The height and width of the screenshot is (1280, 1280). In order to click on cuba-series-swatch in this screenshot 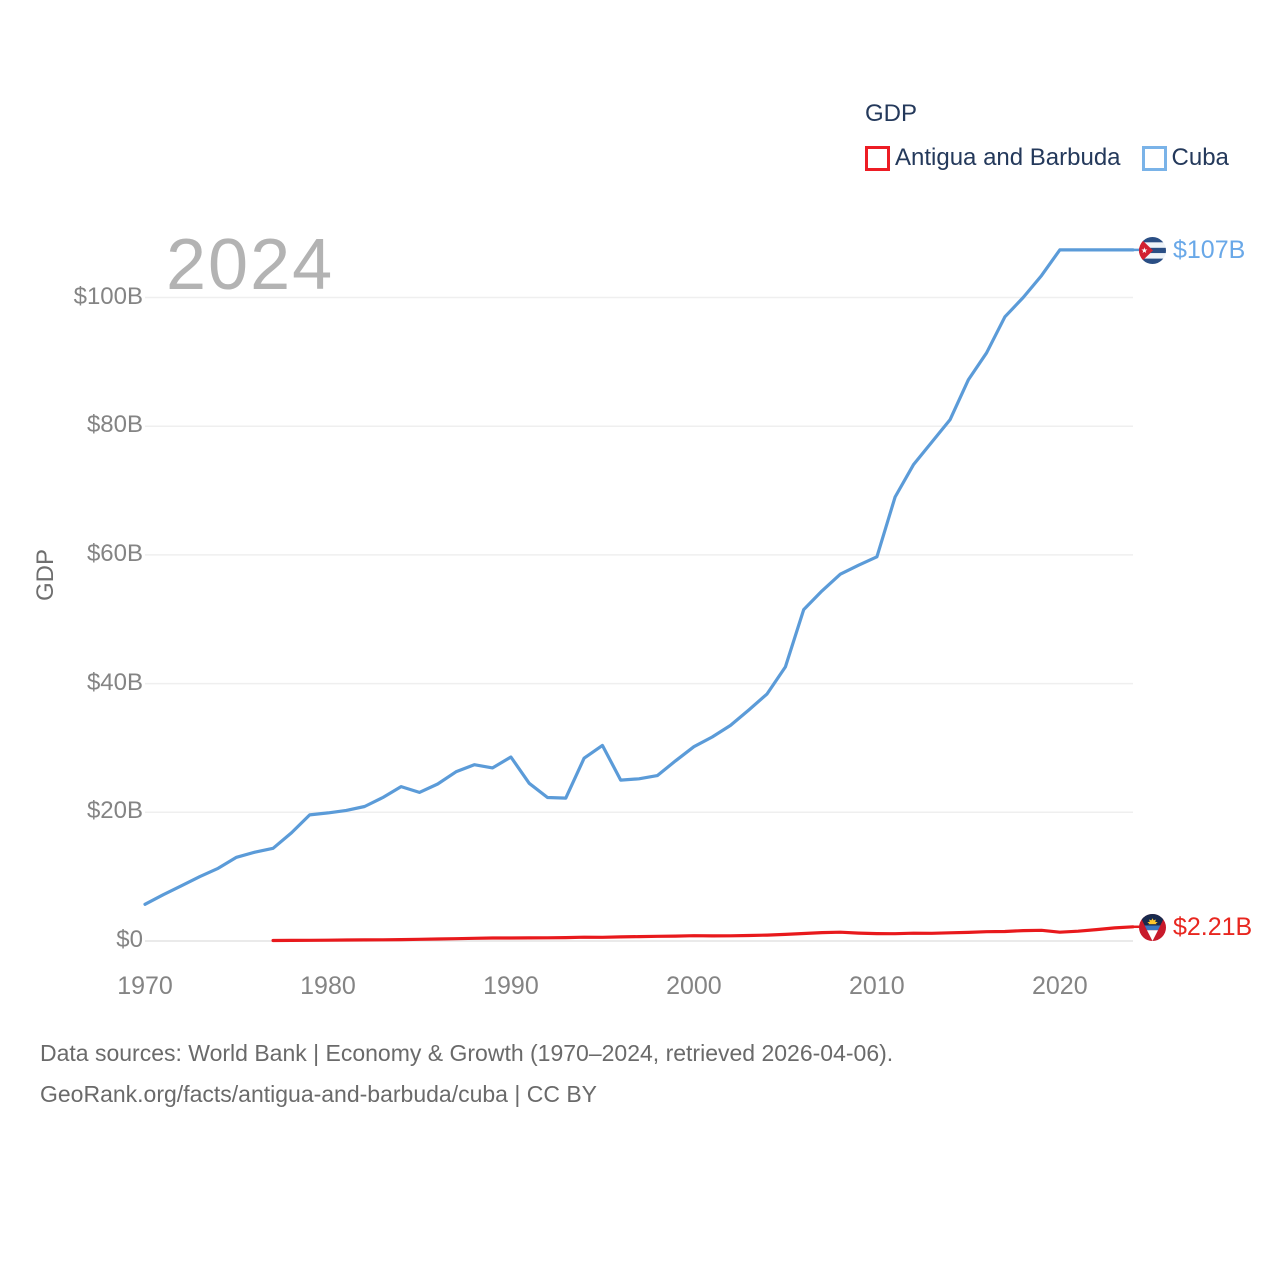, I will do `click(1154, 158)`.